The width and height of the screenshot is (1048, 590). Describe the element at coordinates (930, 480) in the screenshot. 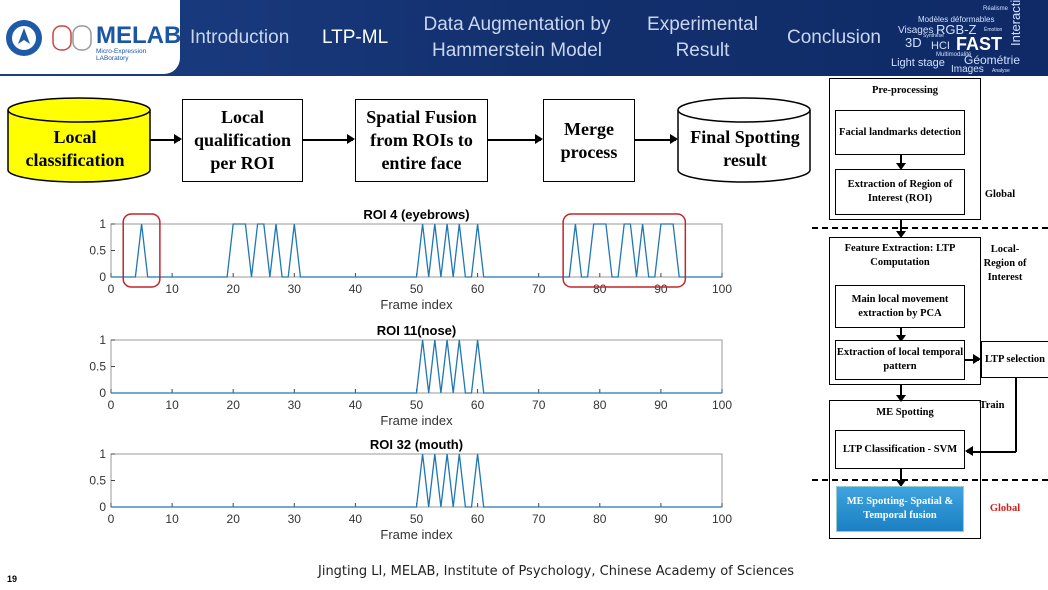

I see `divider` at that location.